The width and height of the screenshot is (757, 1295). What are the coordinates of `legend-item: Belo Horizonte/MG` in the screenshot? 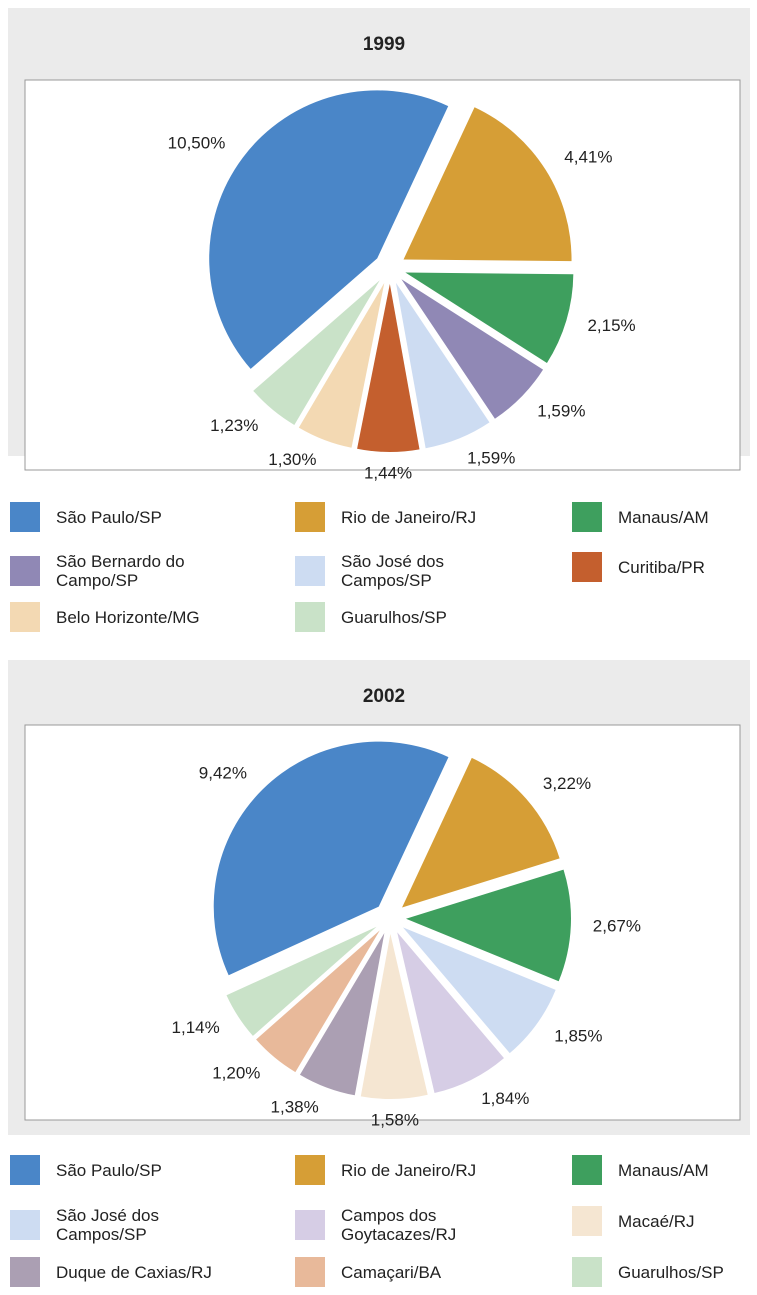 It's located at (113, 617).